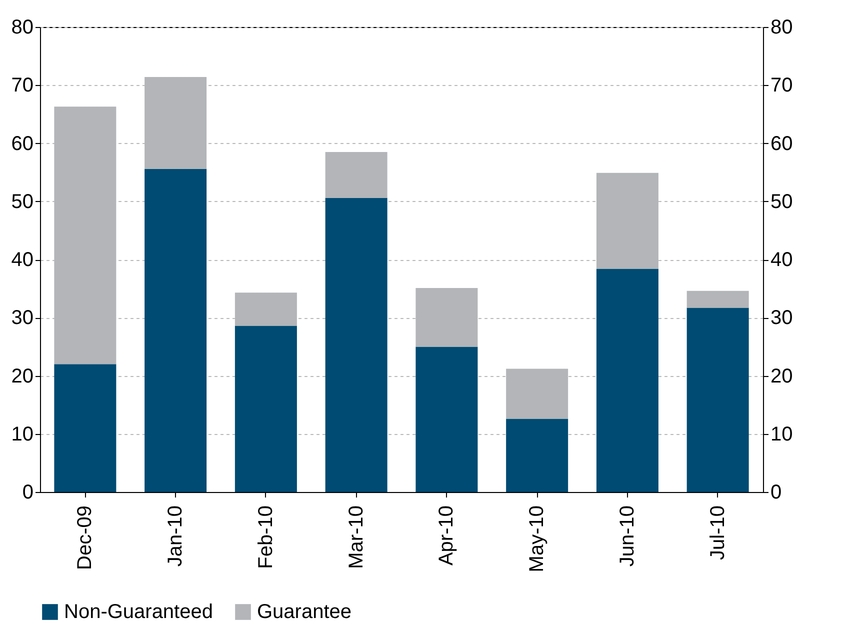 This screenshot has height=625, width=858. I want to click on legend-label: Guarantee, so click(304, 612).